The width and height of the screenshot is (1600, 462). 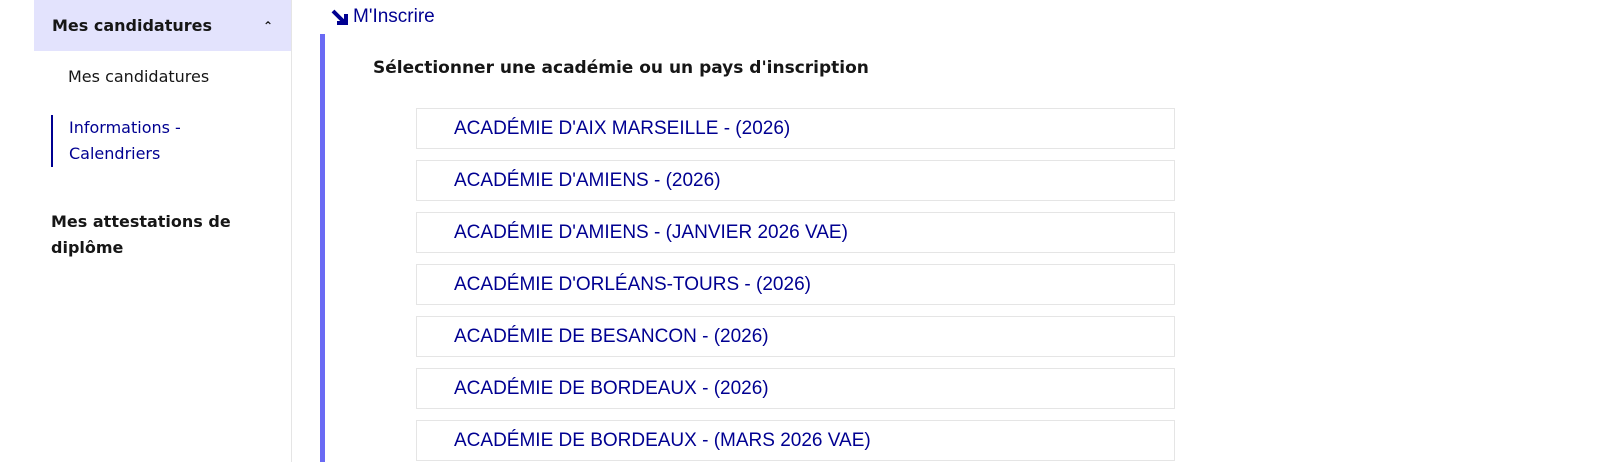 What do you see at coordinates (141, 234) in the screenshot?
I see `section-title: Mes attestations de diplôme` at bounding box center [141, 234].